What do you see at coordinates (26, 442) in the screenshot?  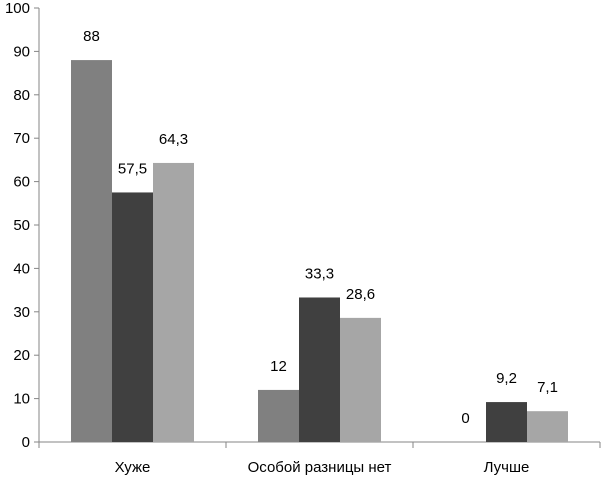 I see `y-tick-label: 0` at bounding box center [26, 442].